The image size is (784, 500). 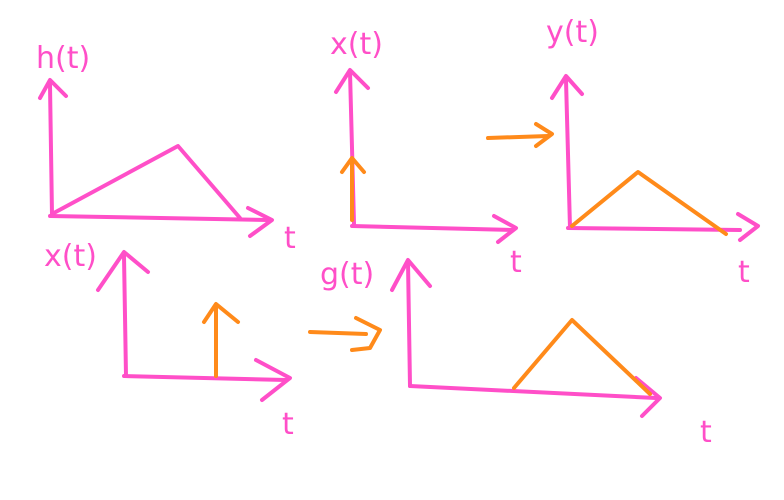 What do you see at coordinates (352, 81) in the screenshot?
I see `x-plot-top-y-arrowhead-icon` at bounding box center [352, 81].